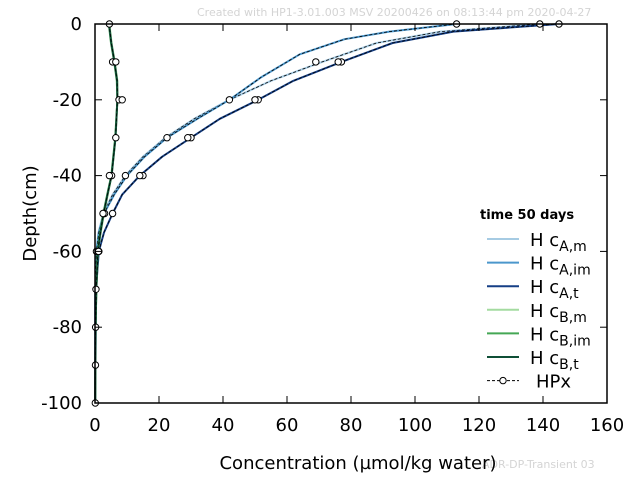 Image resolution: width=640 pixels, height=480 pixels. What do you see at coordinates (415, 425) in the screenshot?
I see `x-tick-label: 100` at bounding box center [415, 425].